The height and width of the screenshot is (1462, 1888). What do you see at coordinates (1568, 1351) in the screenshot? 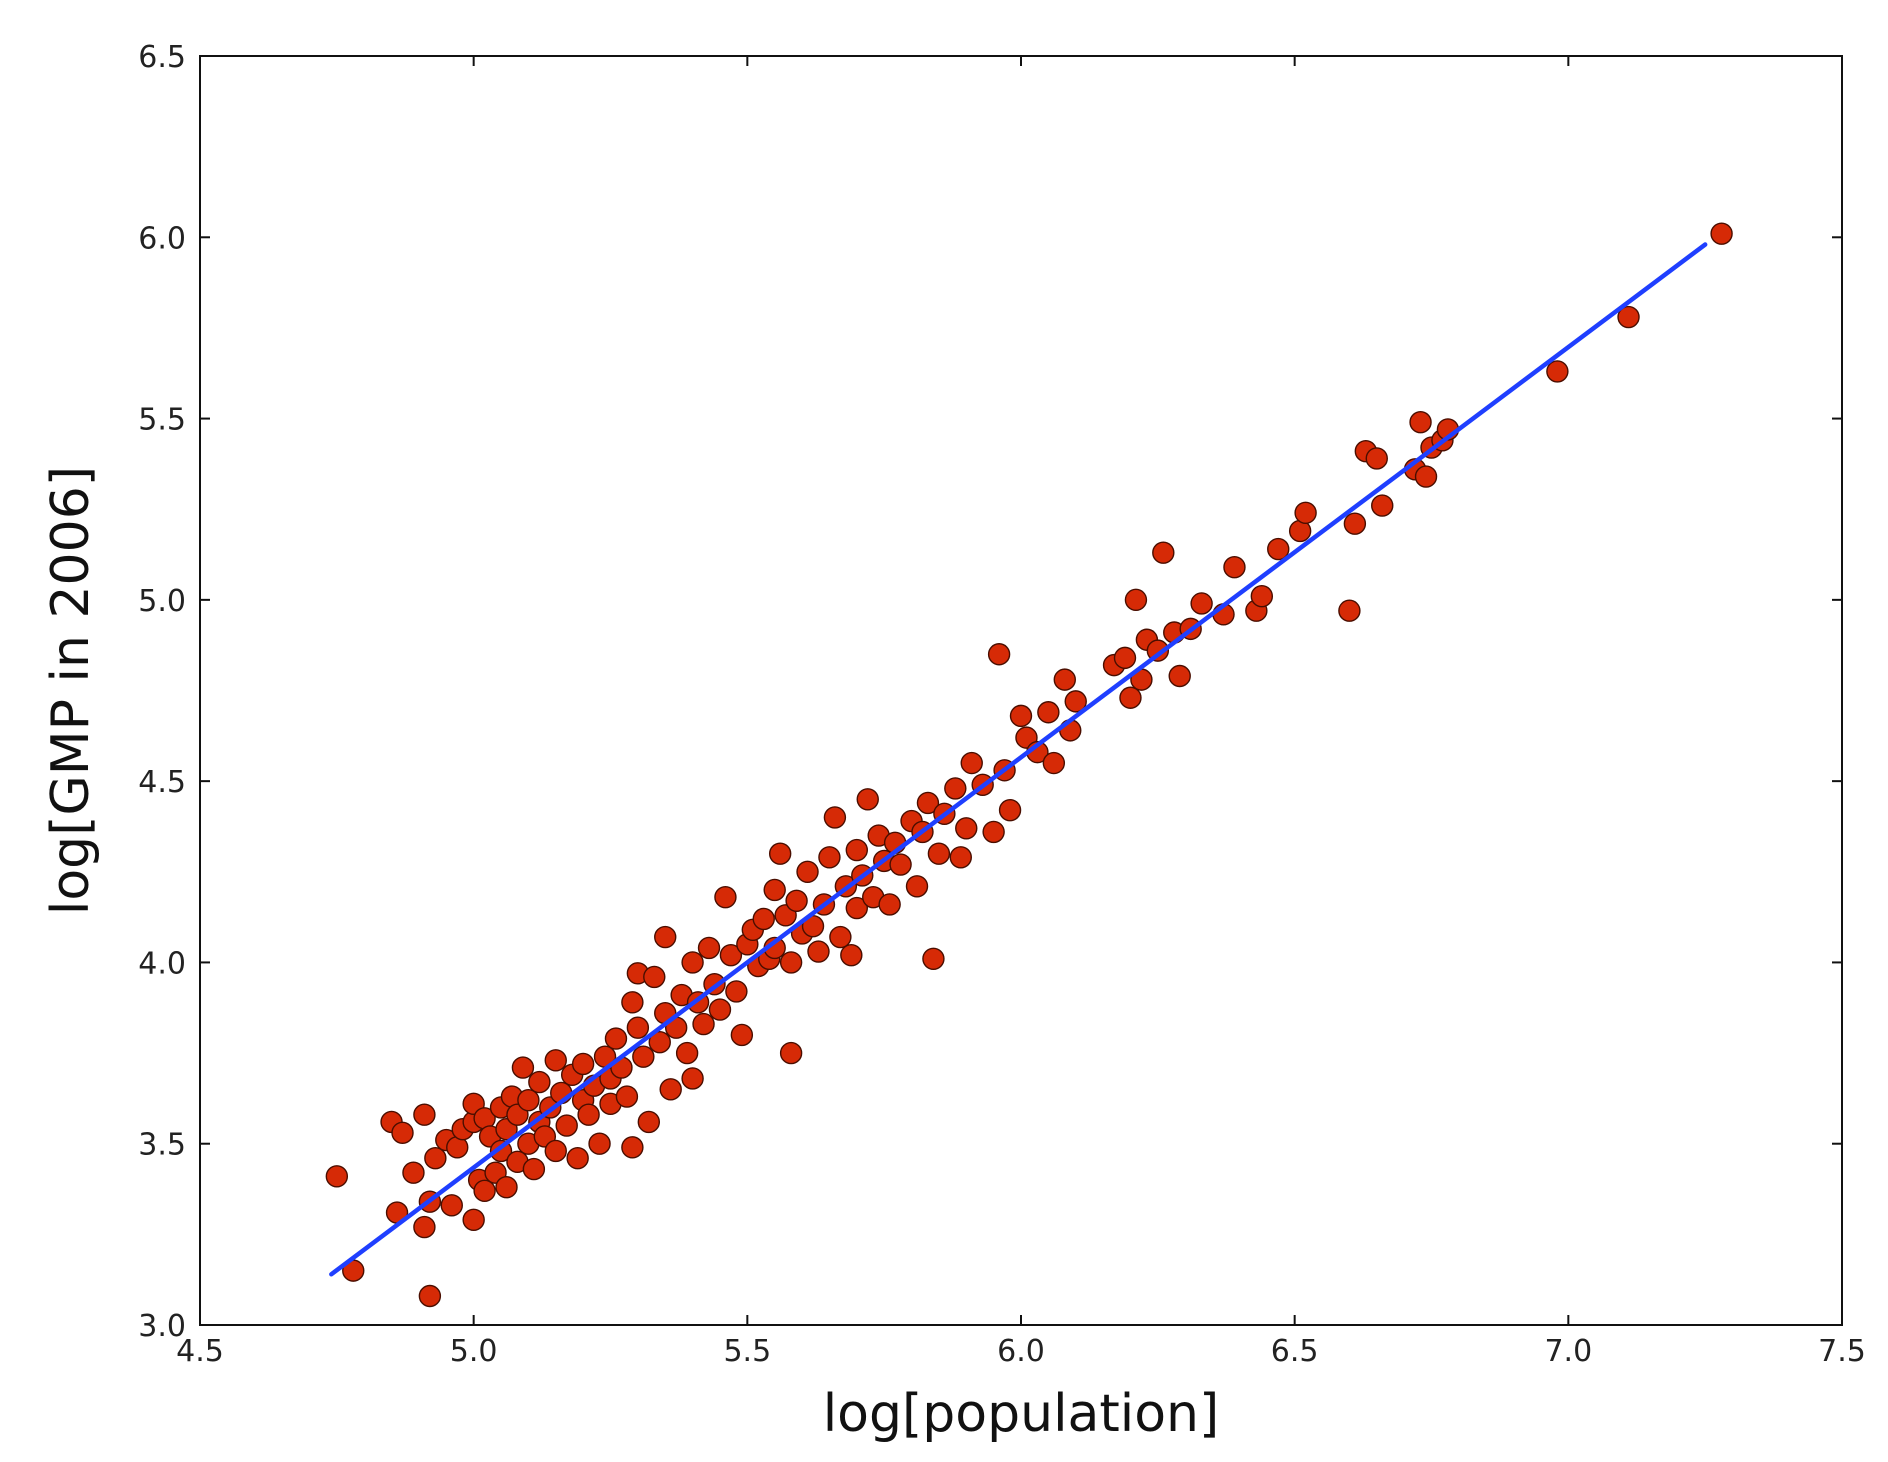
I see `x-tick-label: 7.0` at bounding box center [1568, 1351].